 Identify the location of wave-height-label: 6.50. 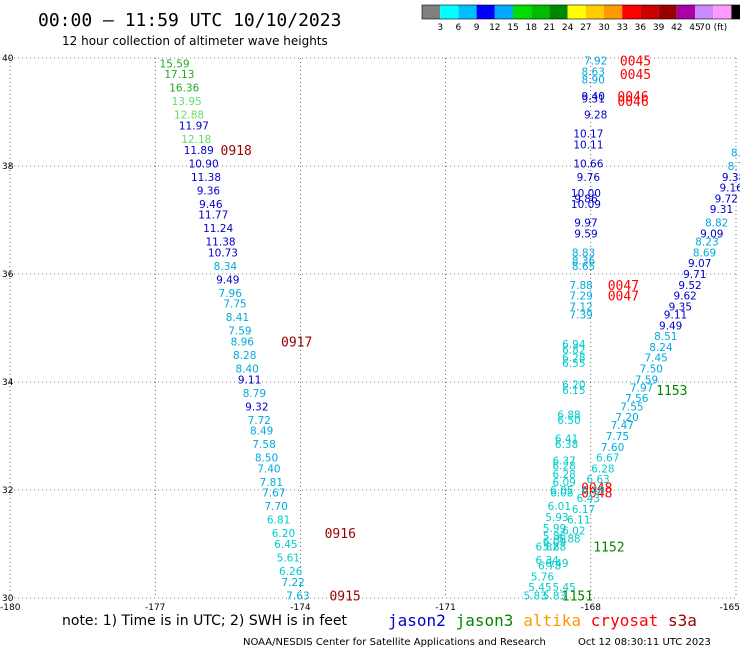
(568, 421).